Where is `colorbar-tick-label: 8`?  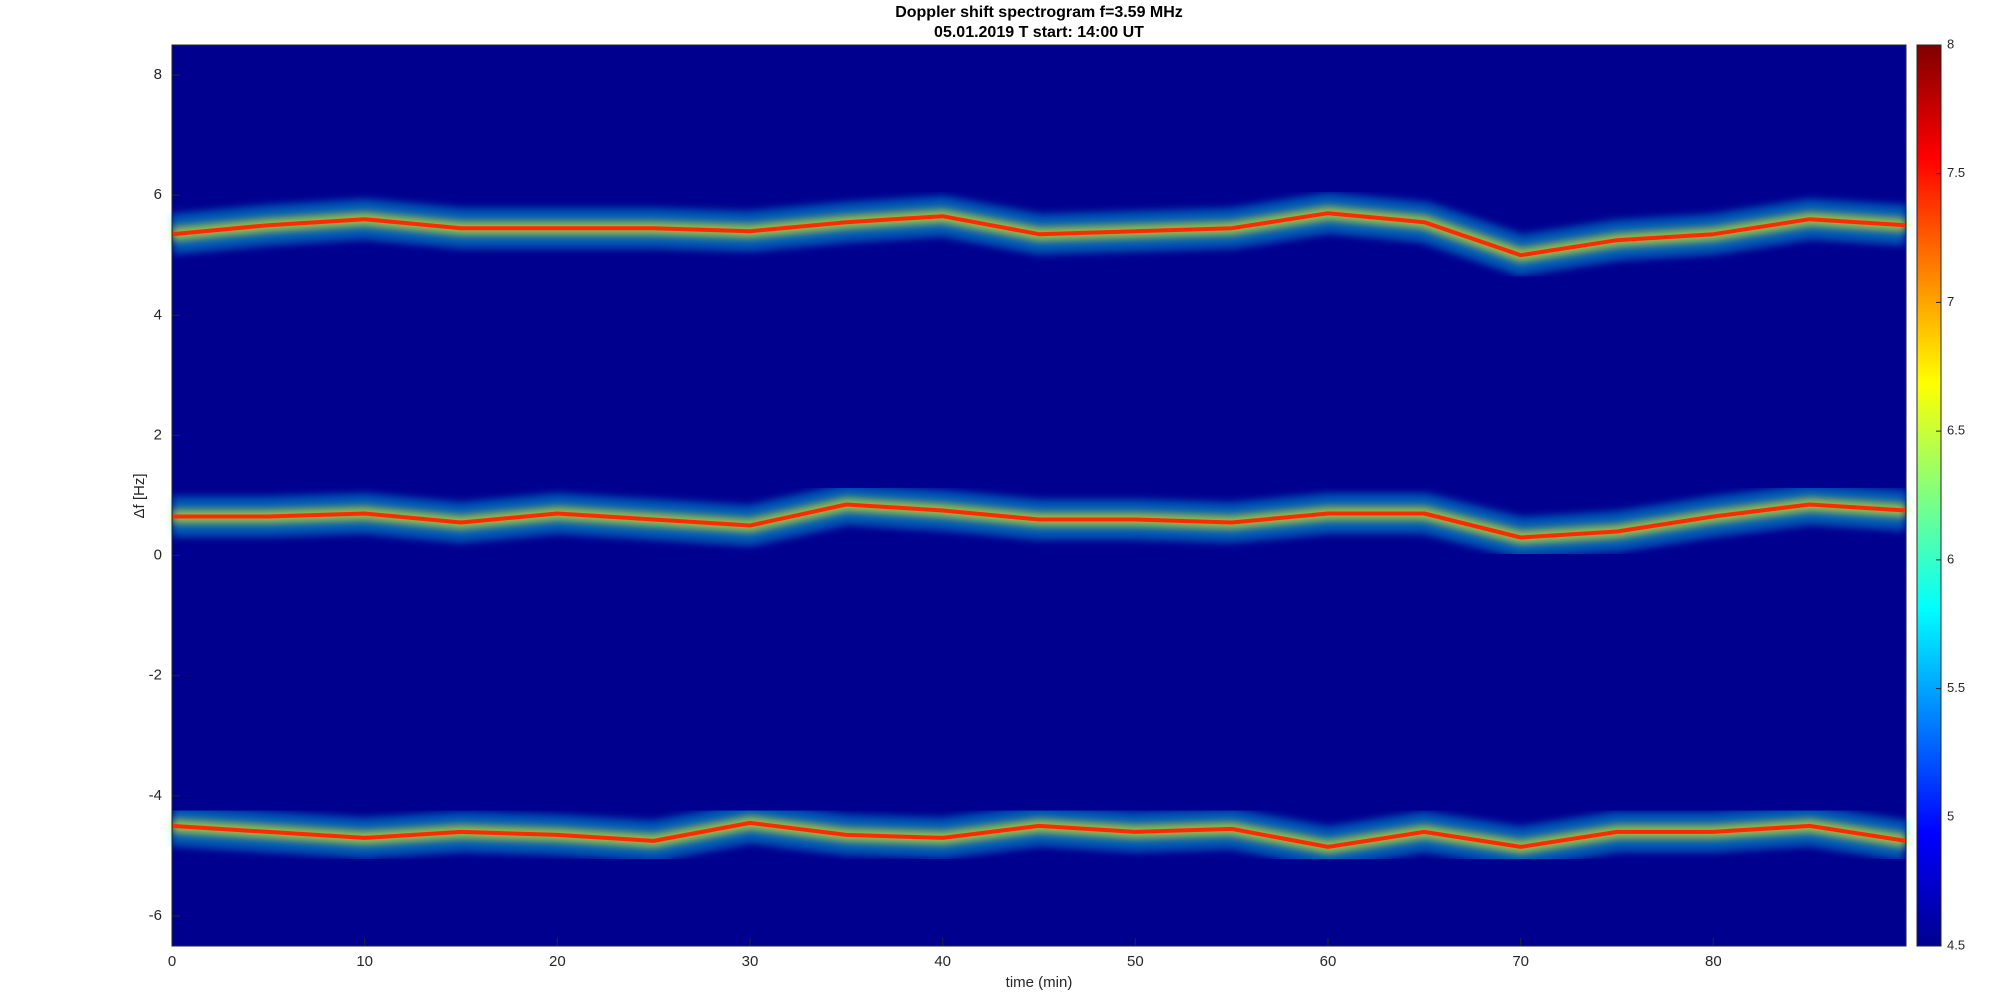 colorbar-tick-label: 8 is located at coordinates (1950, 43).